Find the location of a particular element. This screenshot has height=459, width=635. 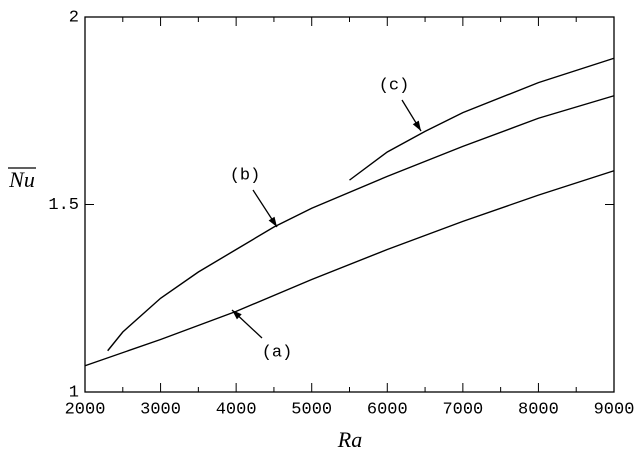

series-label: (b) is located at coordinates (245, 175).